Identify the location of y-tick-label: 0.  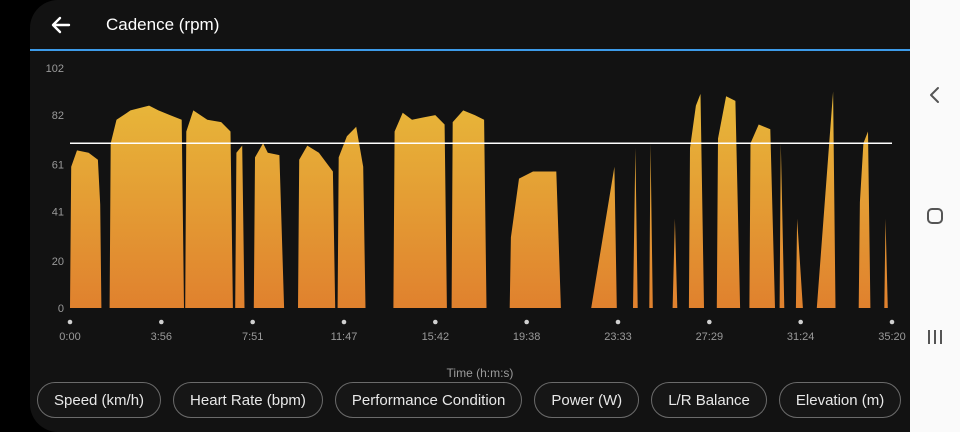
(61, 309).